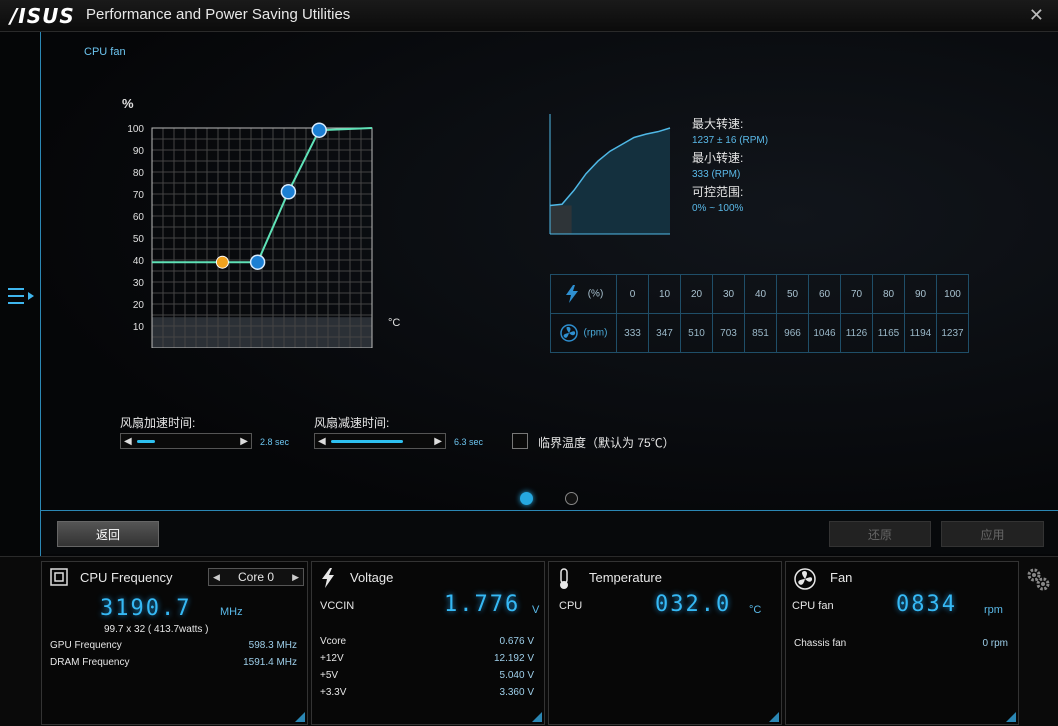 Image resolution: width=1058 pixels, height=726 pixels. What do you see at coordinates (295, 577) in the screenshot?
I see `core-next-icon: ▶` at bounding box center [295, 577].